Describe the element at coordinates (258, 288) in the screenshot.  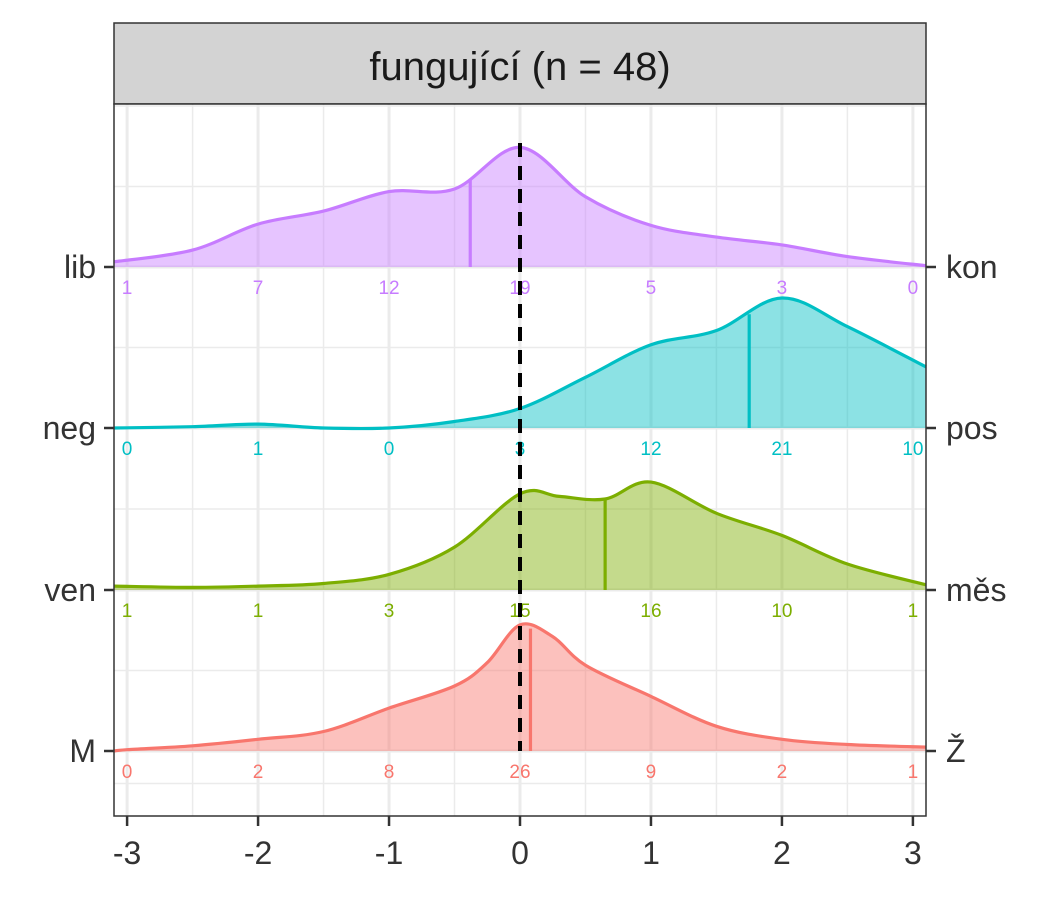
I see `count-label: 7` at that location.